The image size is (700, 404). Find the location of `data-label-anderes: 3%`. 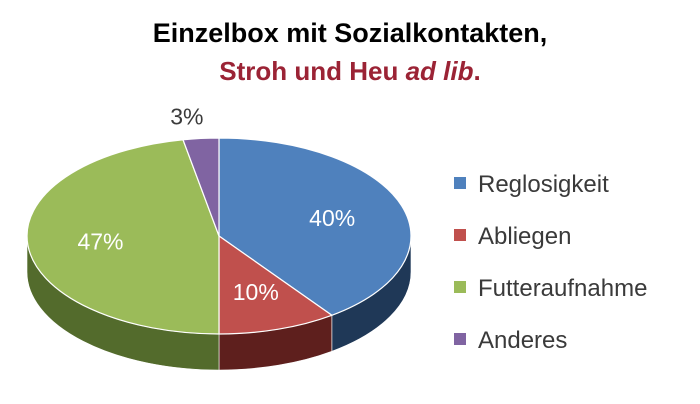

data-label-anderes: 3% is located at coordinates (186, 116).